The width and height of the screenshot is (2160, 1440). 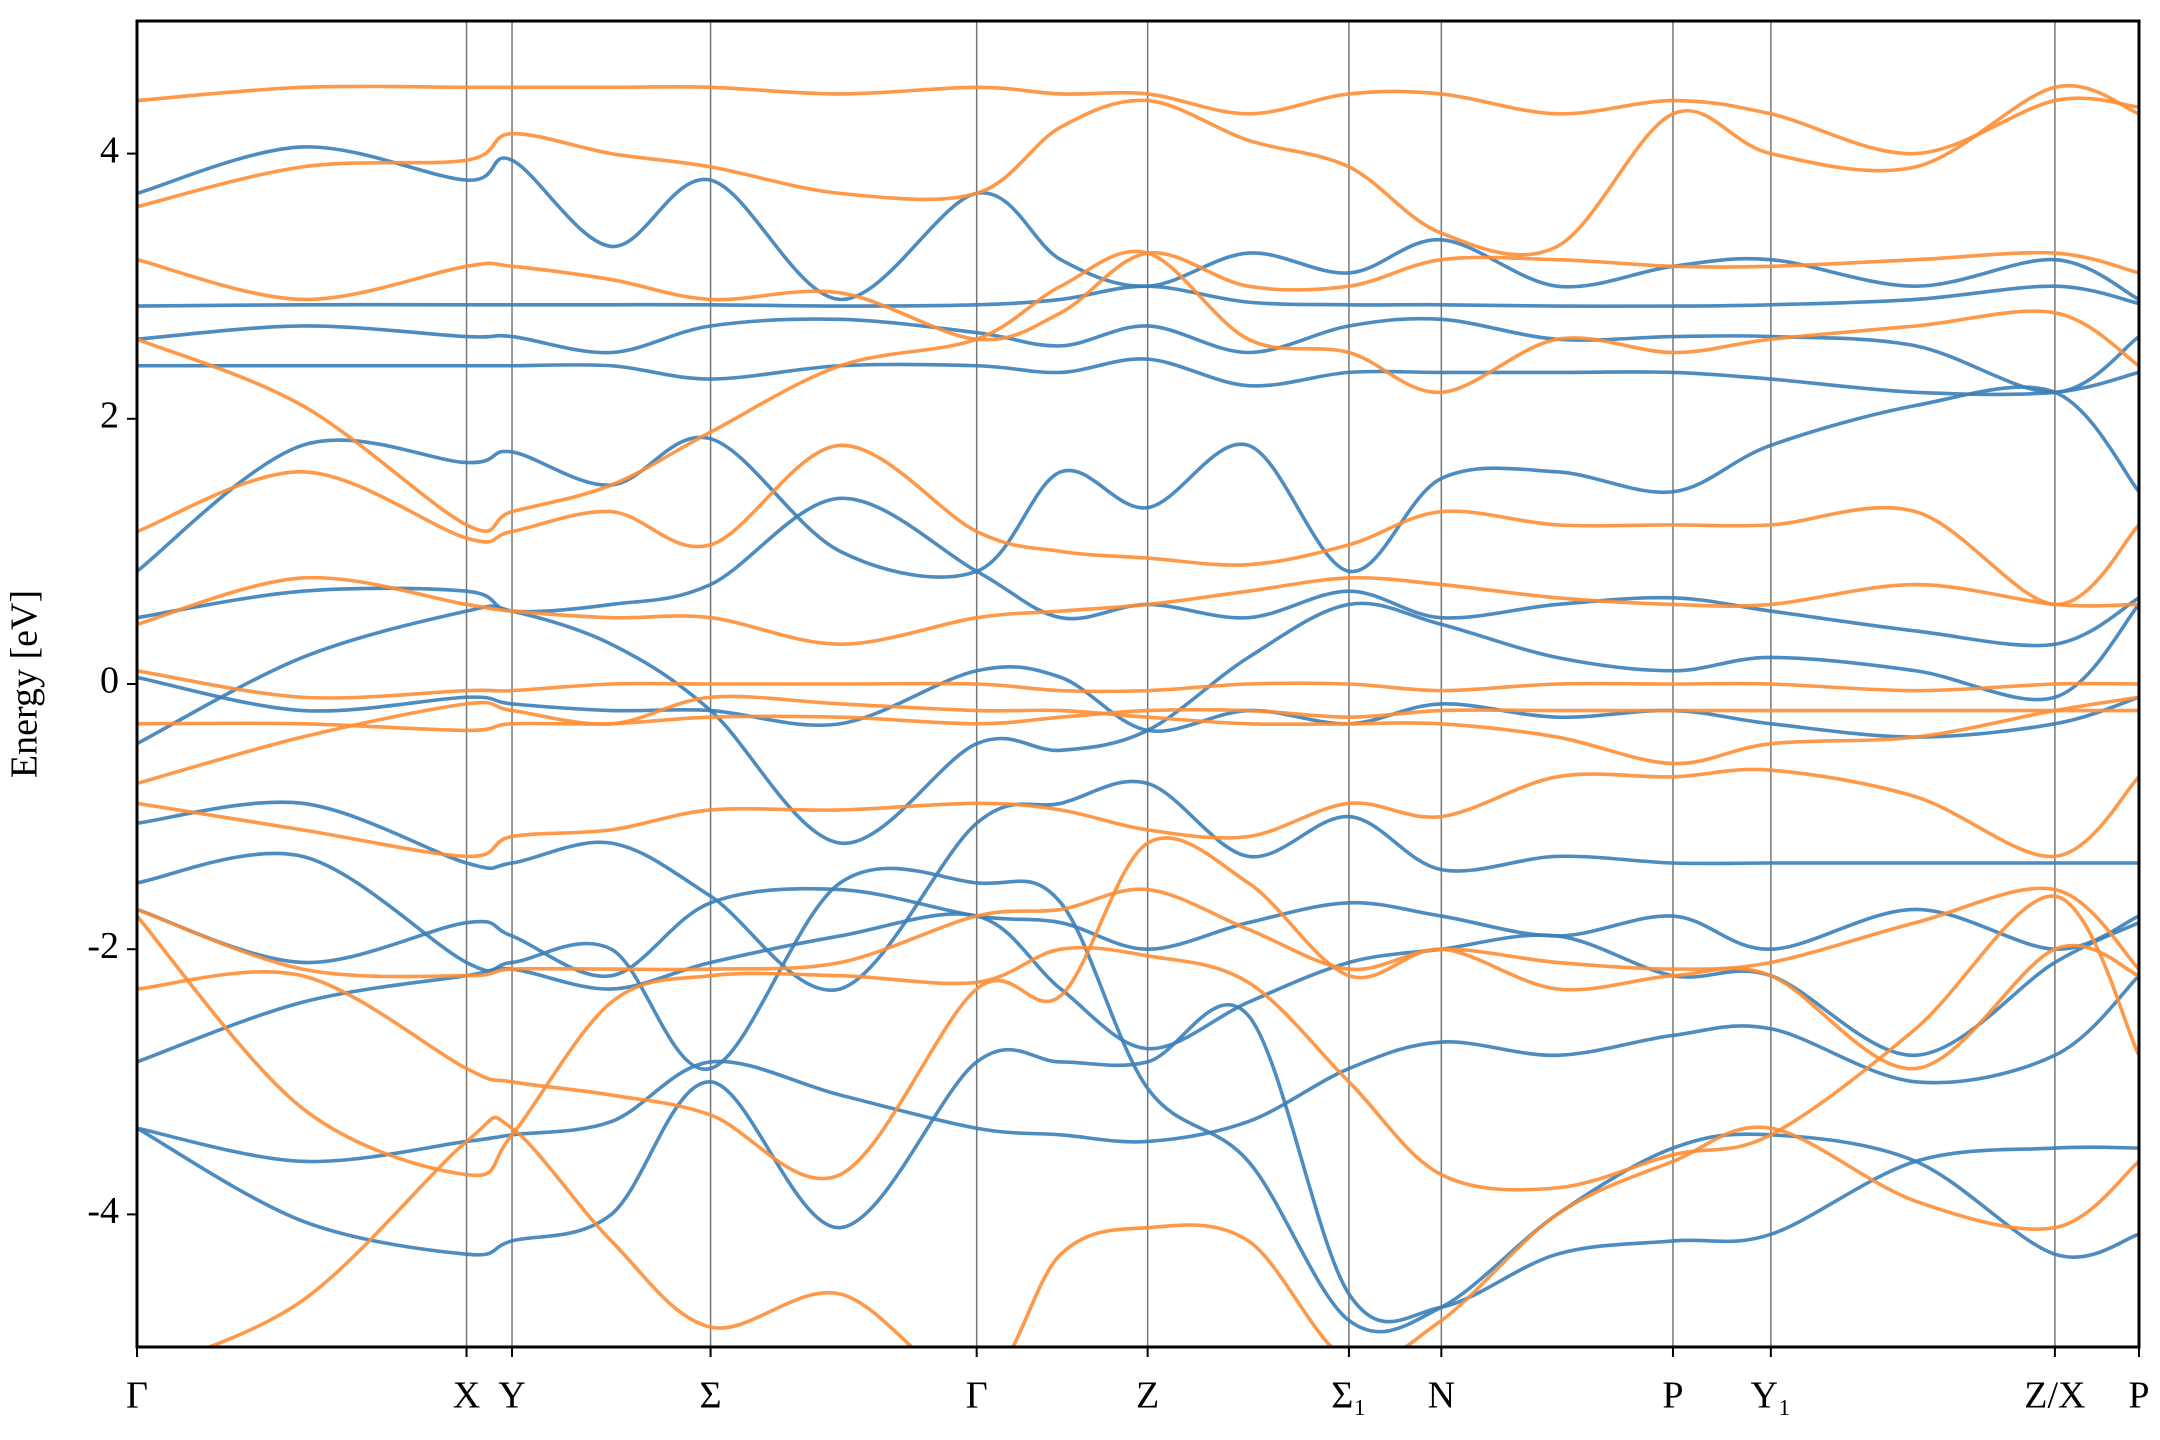 What do you see at coordinates (1771, 1396) in the screenshot?
I see `x-tick-label: Y₁` at bounding box center [1771, 1396].